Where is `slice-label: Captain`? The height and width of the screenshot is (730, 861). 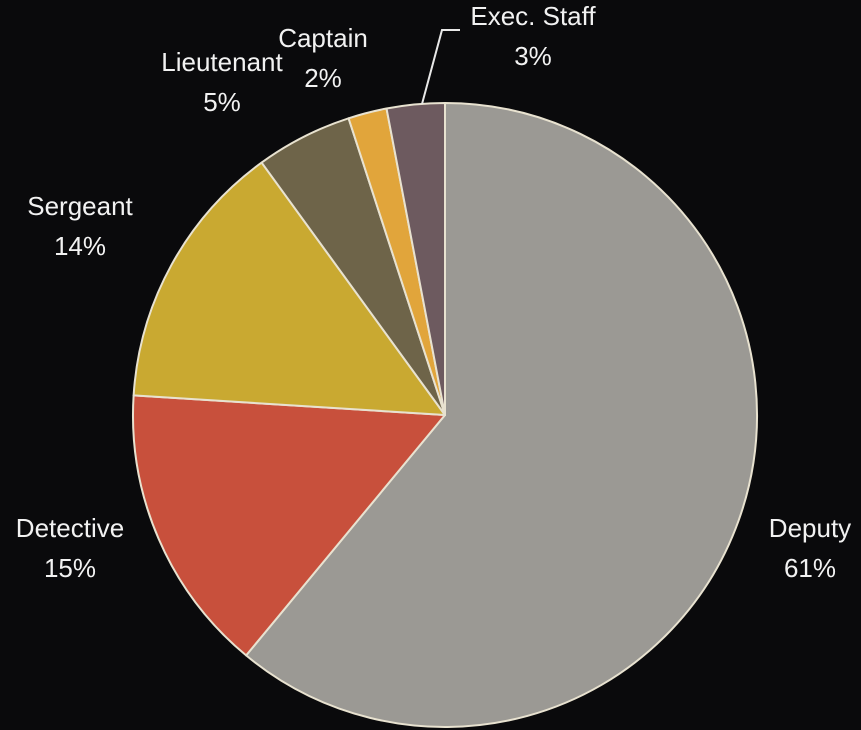
slice-label: Captain is located at coordinates (323, 38).